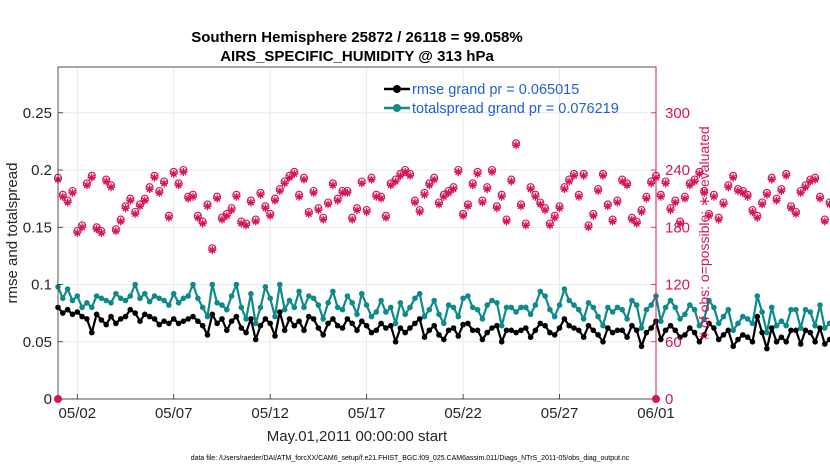 The image size is (830, 470). Describe the element at coordinates (704, 232) in the screenshot. I see `y-axis-label-right: # of obs: o=possible; ∗=evaluated` at that location.